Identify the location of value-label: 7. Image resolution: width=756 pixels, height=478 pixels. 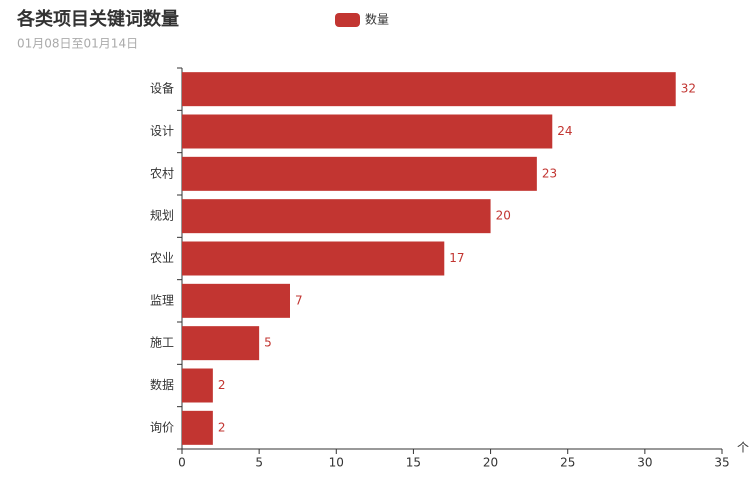
(299, 300).